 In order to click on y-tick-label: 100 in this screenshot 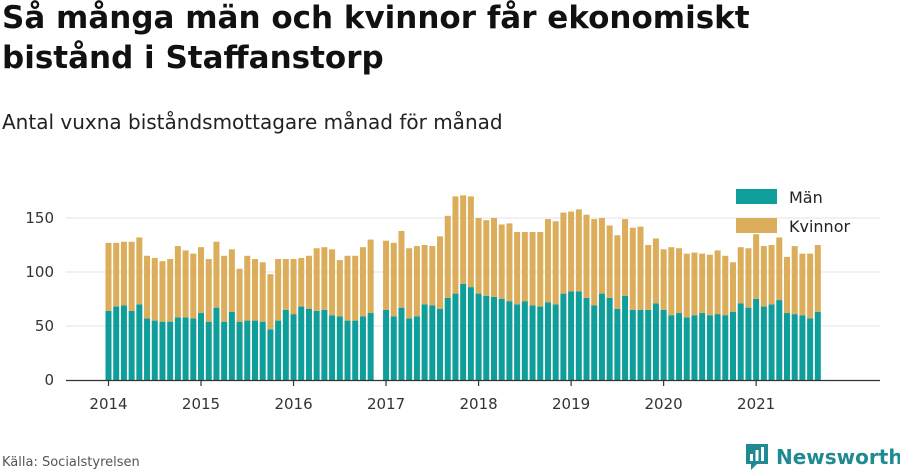, I will do `click(39, 272)`.